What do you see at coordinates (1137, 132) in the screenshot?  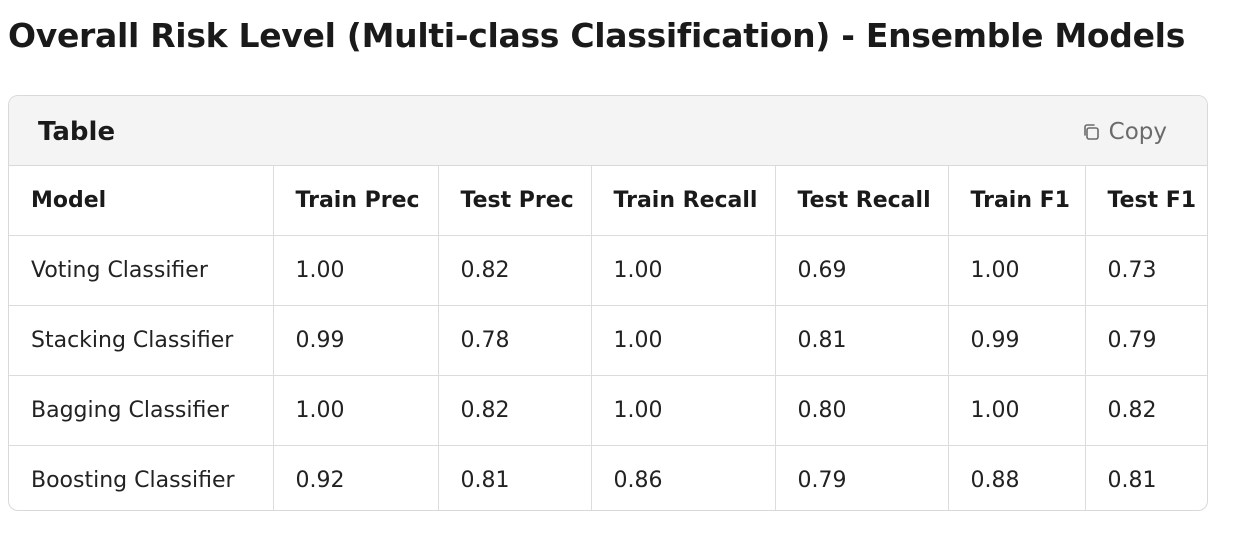 I see `copy-button-label: Copy` at bounding box center [1137, 132].